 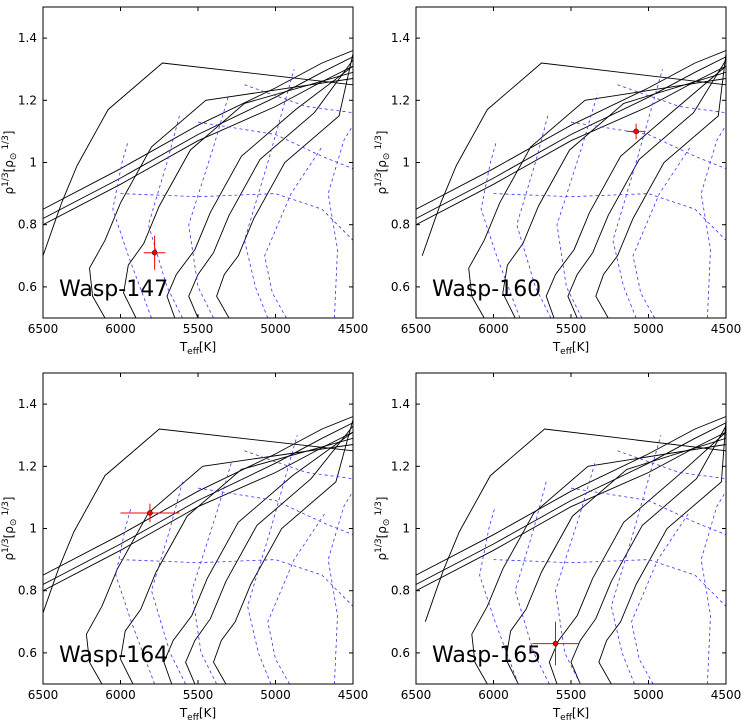 What do you see at coordinates (486, 289) in the screenshot?
I see `panel-title: Wasp-160` at bounding box center [486, 289].